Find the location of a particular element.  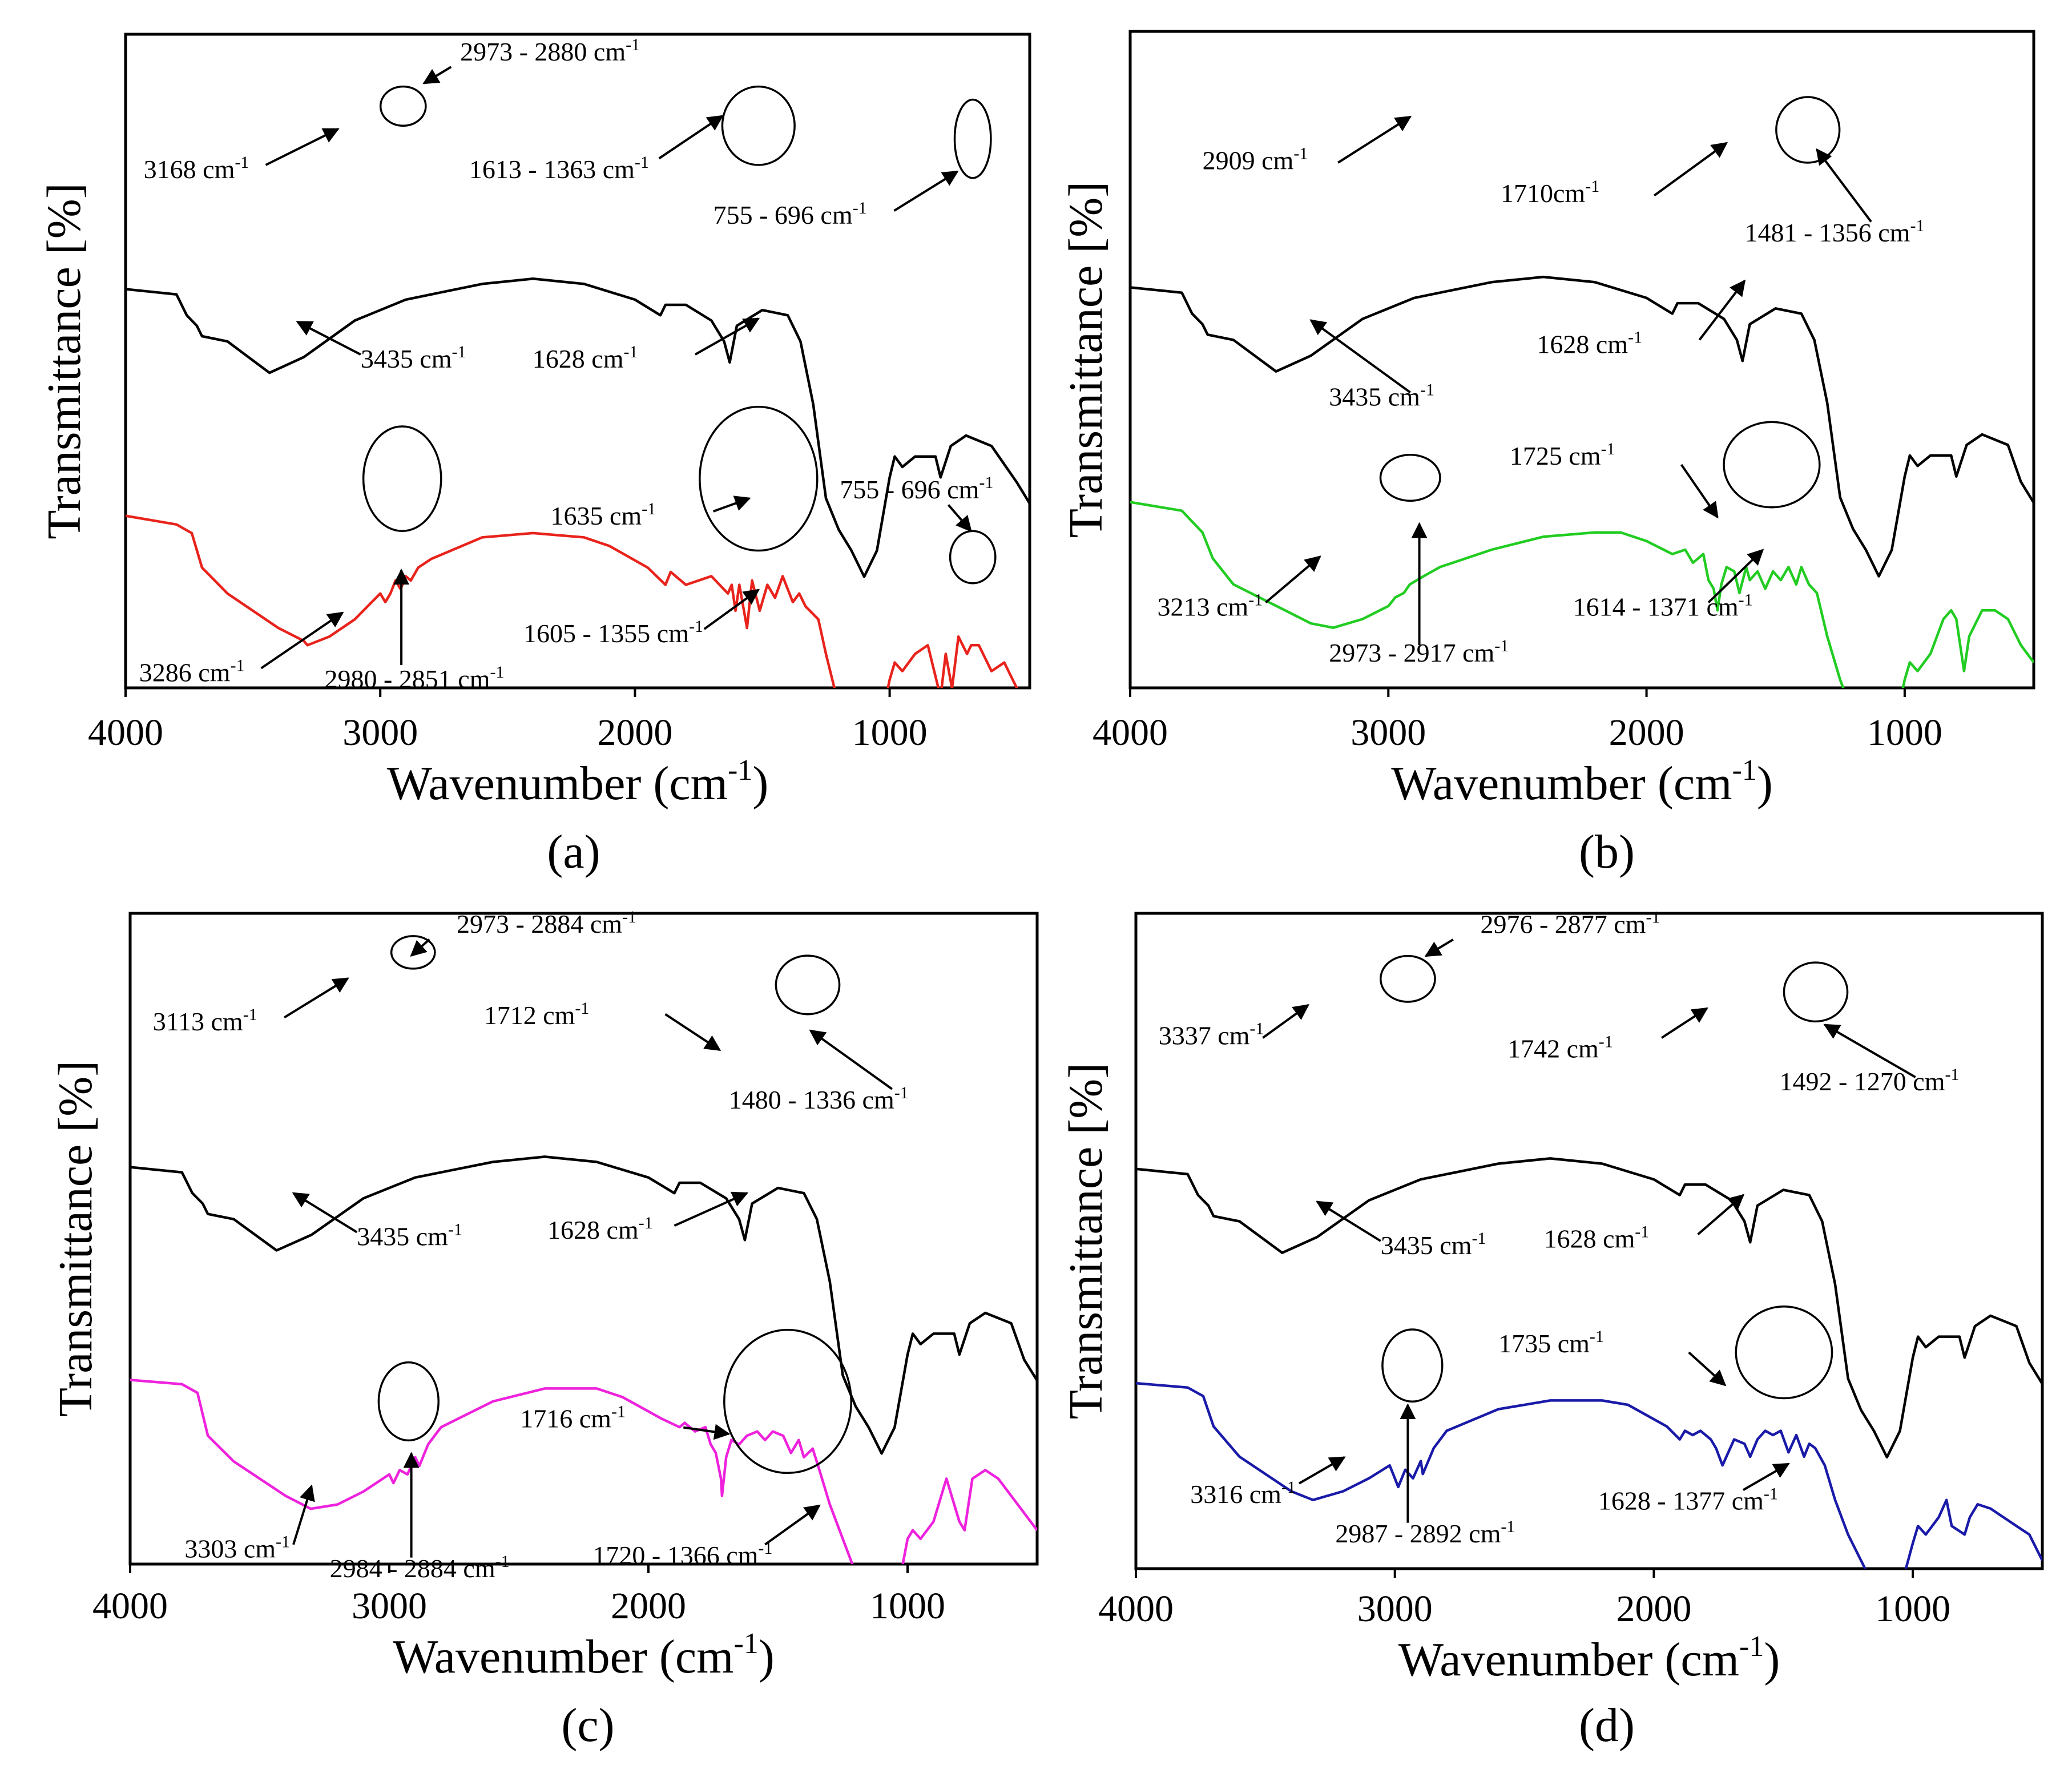

annotation-label: 1720 - 1366 cm-1 is located at coordinates (682, 1555).